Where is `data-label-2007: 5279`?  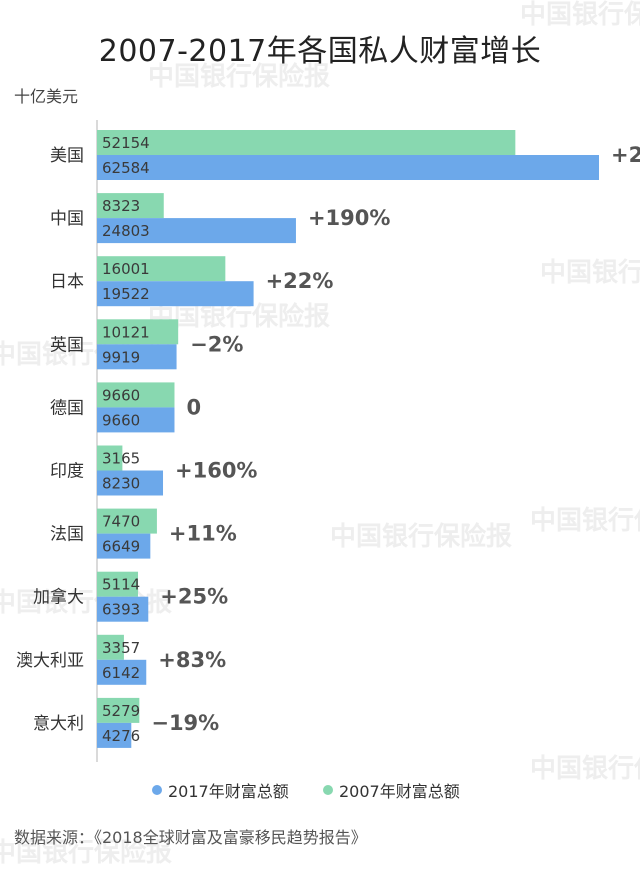
data-label-2007: 5279 is located at coordinates (121, 711).